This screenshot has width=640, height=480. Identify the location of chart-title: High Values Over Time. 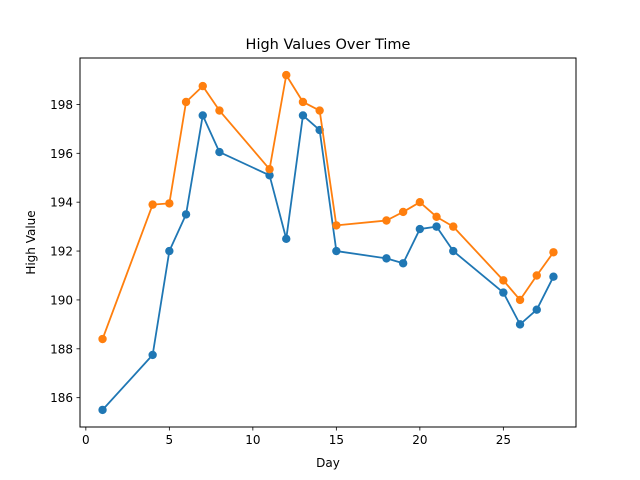
(328, 45).